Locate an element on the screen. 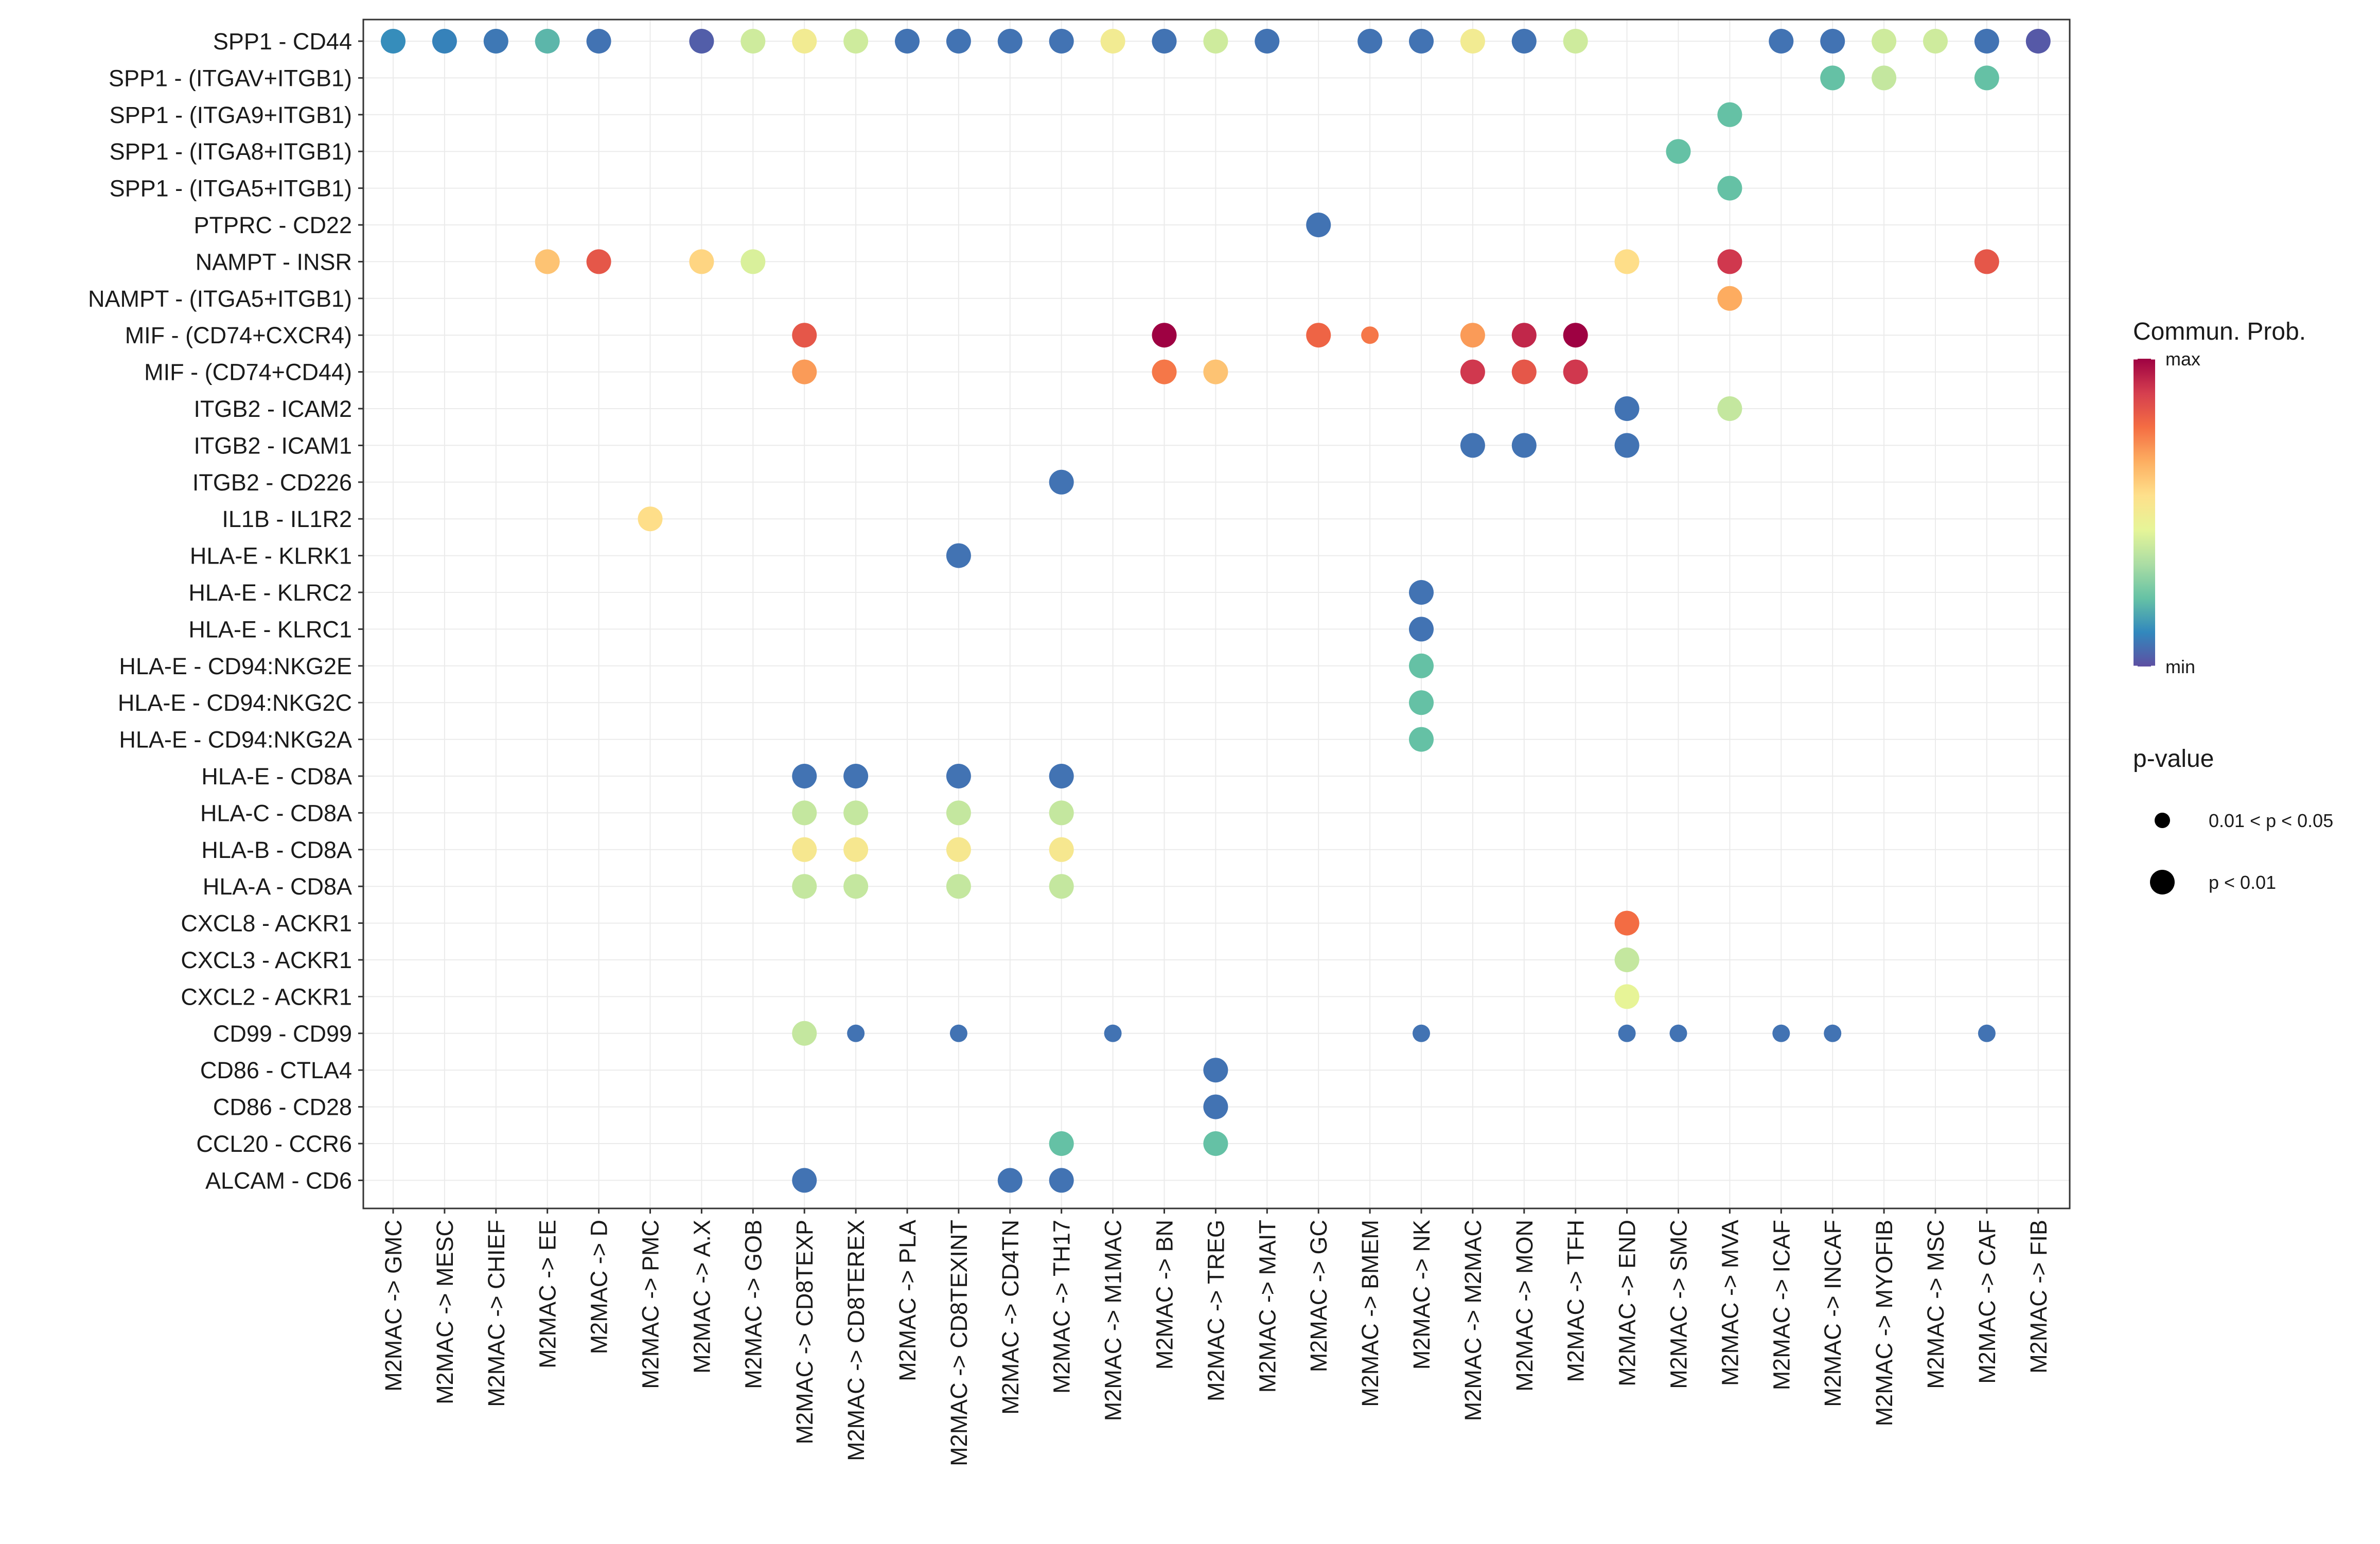 The width and height of the screenshot is (2380, 1544). x-tick-label: M2MAC -> BN is located at coordinates (1165, 1295).